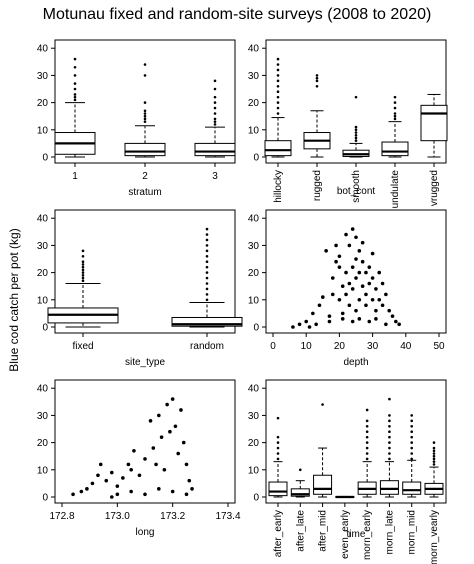  I want to click on box-random, so click(207, 277).